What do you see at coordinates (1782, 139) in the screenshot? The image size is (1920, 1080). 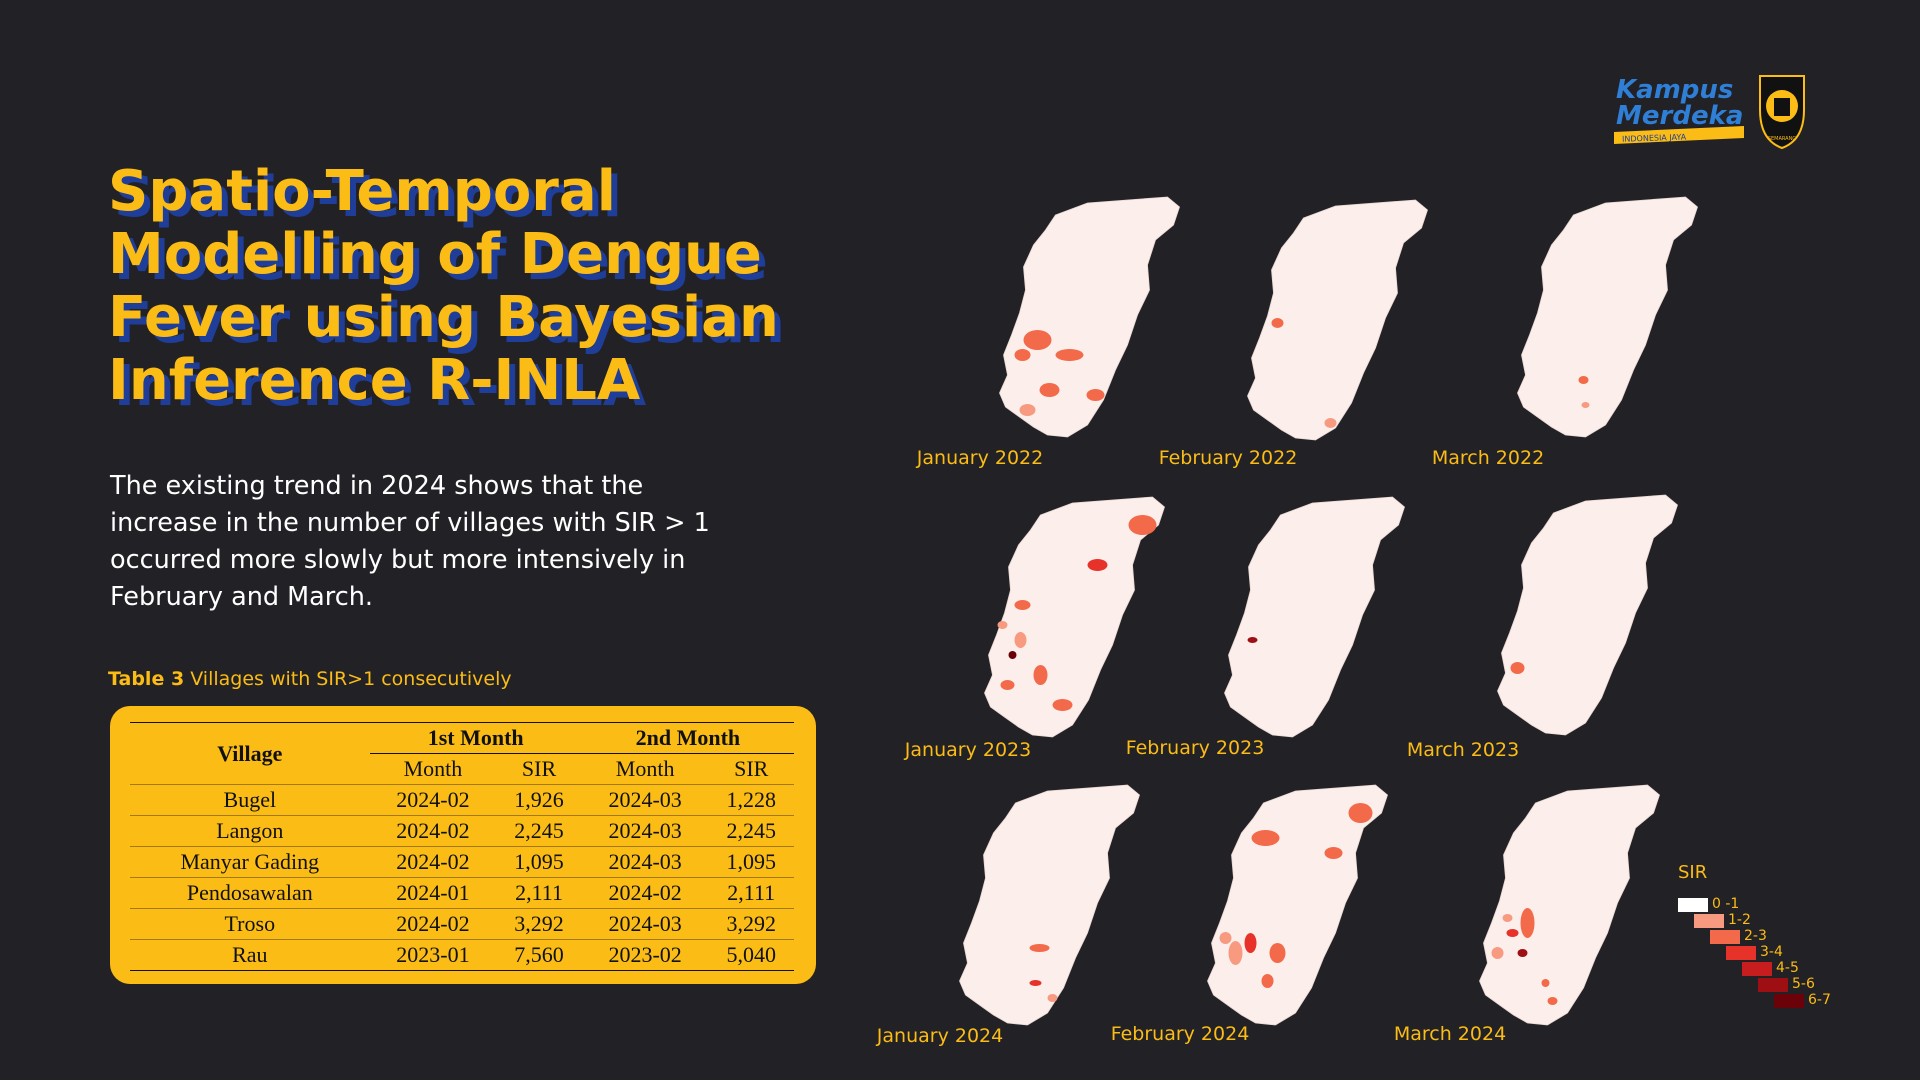 I see `seal-text: SEMARANG` at bounding box center [1782, 139].